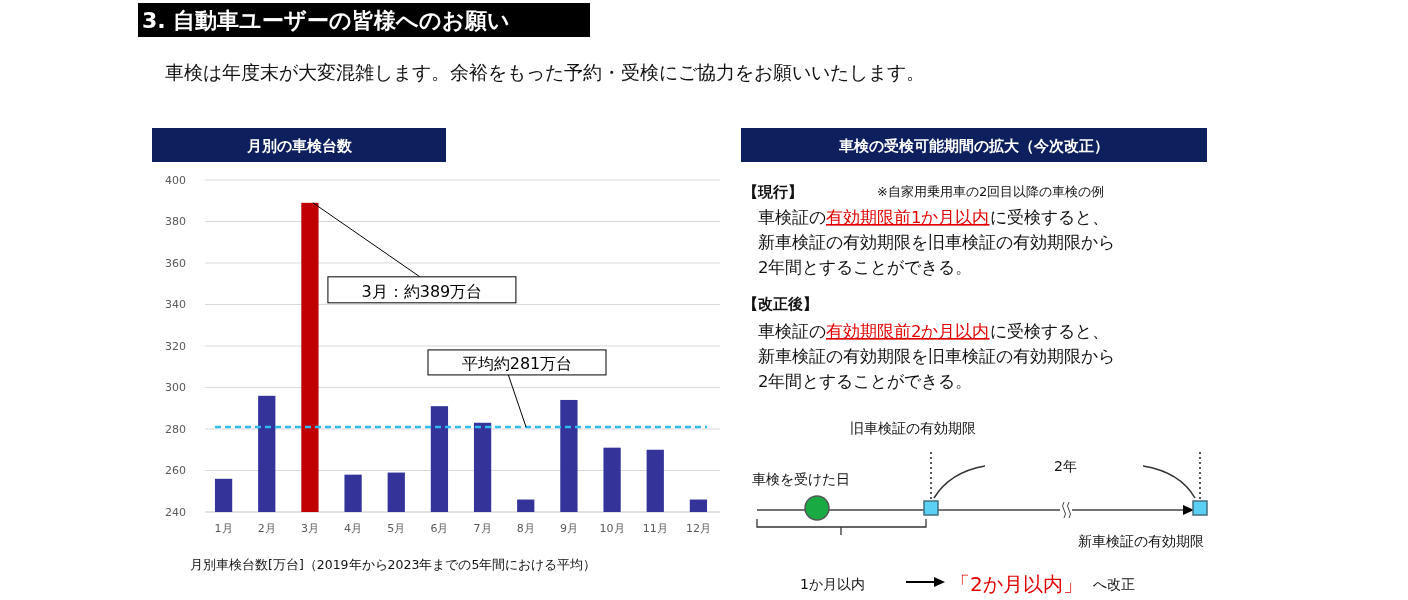 The image size is (1408, 600). I want to click on text: 車検を受けた日, so click(801, 479).